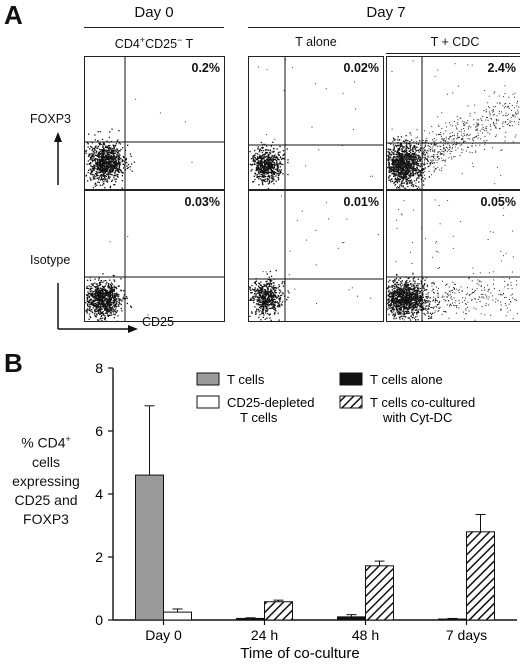  I want to click on foxp3-label: FOXP3, so click(50, 119).